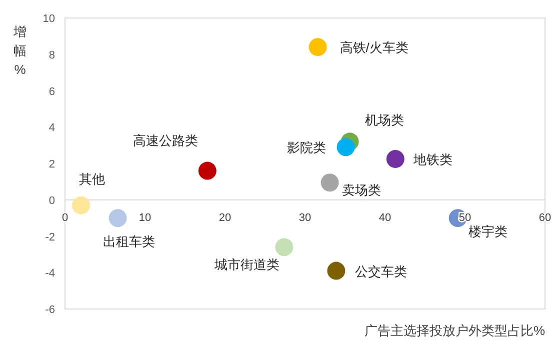 The image size is (554, 348). Describe the element at coordinates (50, 274) in the screenshot. I see `y-tick-label: -4` at that location.